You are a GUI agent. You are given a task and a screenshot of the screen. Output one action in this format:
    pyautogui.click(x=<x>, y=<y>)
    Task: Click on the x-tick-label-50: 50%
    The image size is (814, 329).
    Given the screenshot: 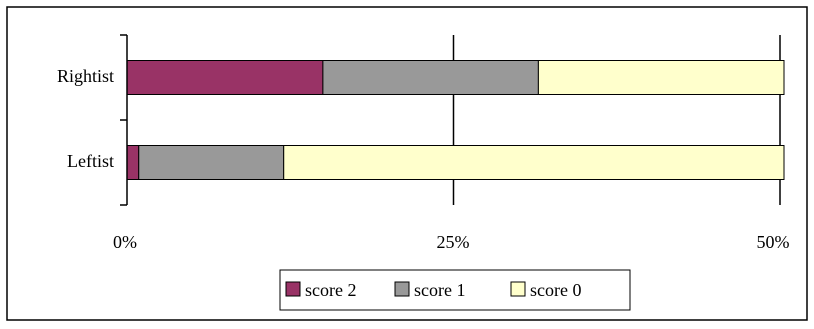 What is the action you would take?
    pyautogui.click(x=773, y=242)
    